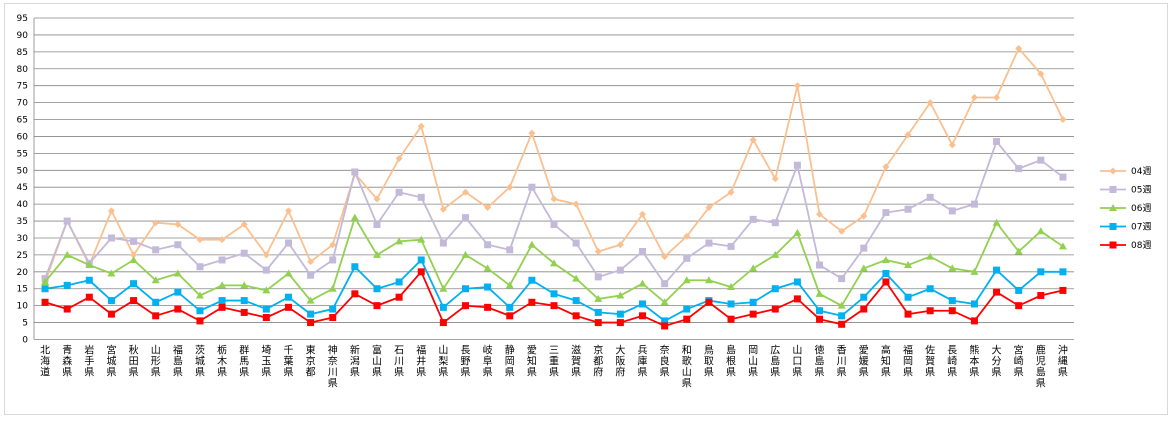  What do you see at coordinates (244, 361) in the screenshot?
I see `x-tick-label: 群馬県` at bounding box center [244, 361].